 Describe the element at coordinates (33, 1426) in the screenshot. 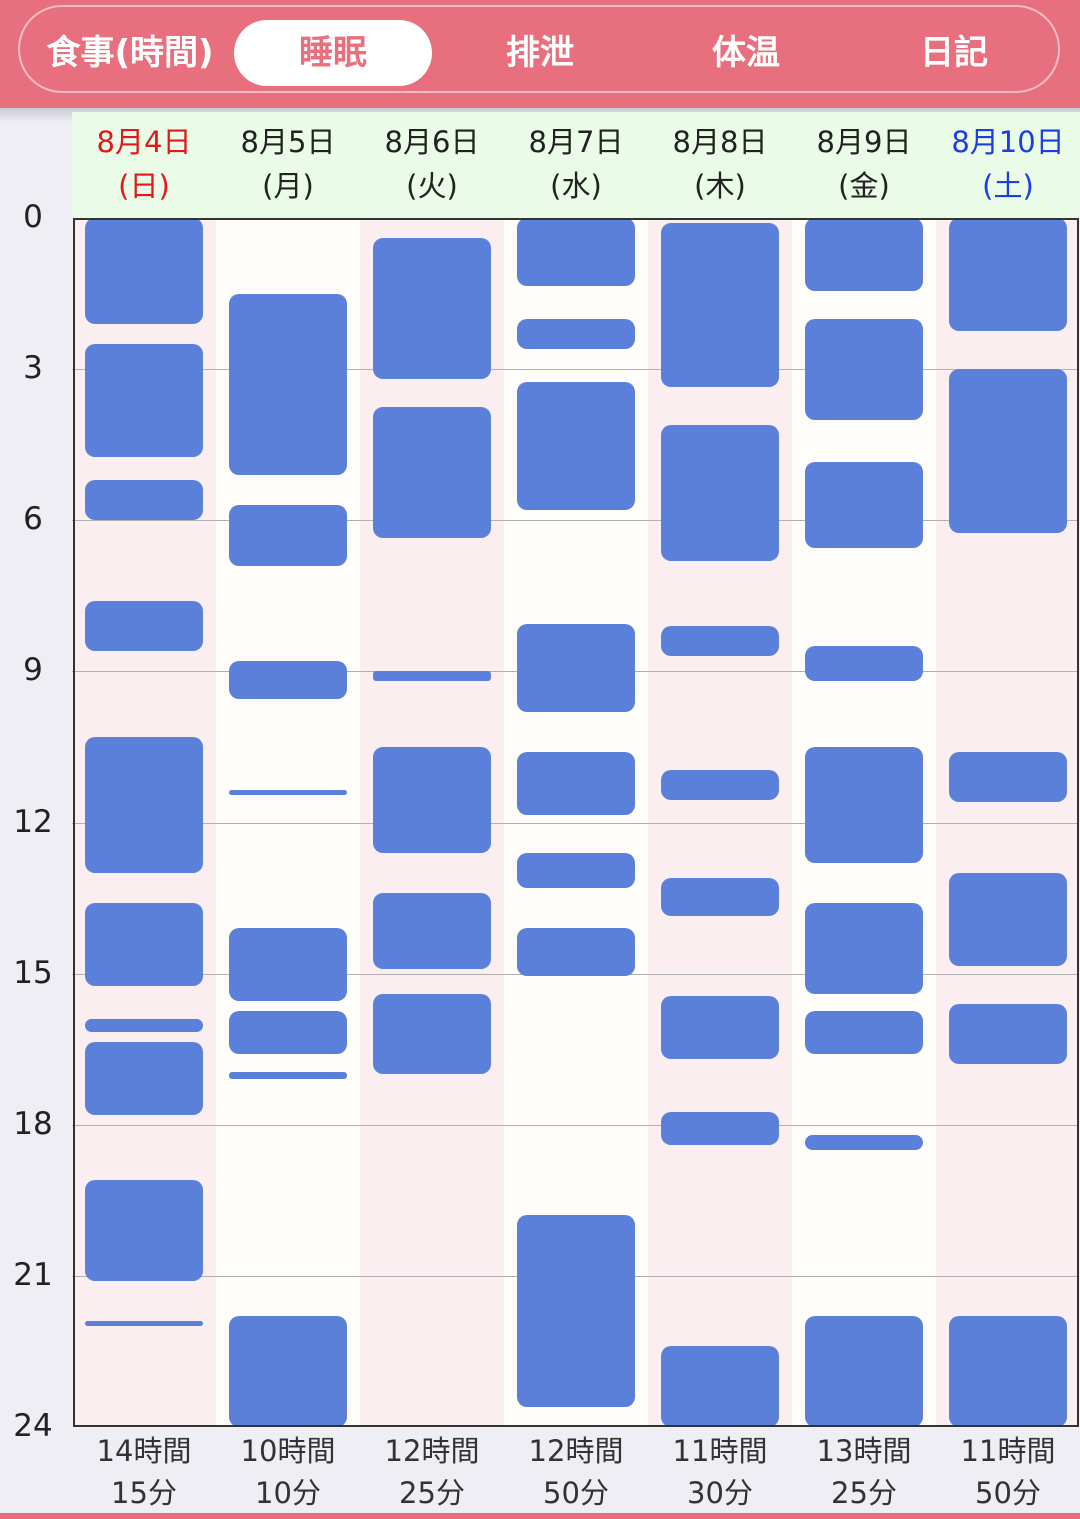

I see `y-axis-hour-label: 24` at that location.